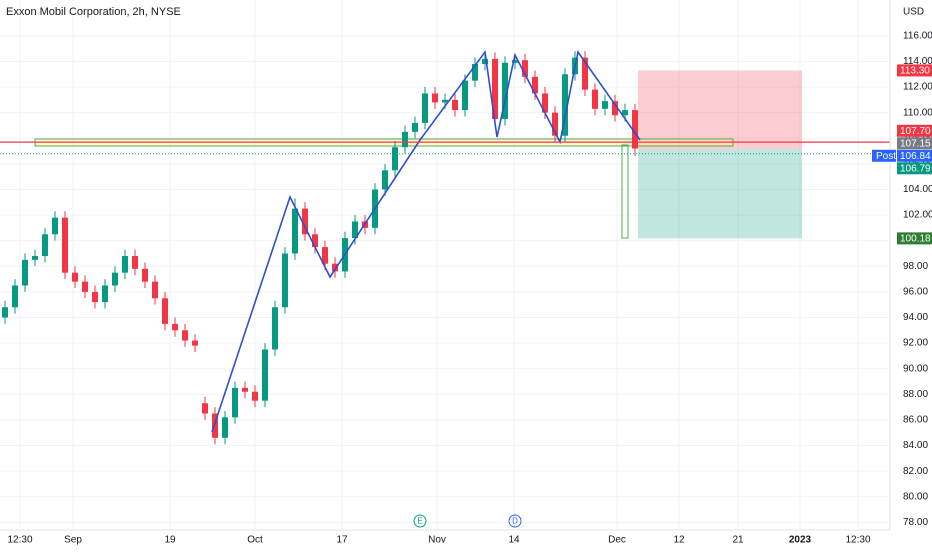 Image resolution: width=932 pixels, height=555 pixels. Describe the element at coordinates (917, 112) in the screenshot. I see `y-tick-label: 110.00` at that location.